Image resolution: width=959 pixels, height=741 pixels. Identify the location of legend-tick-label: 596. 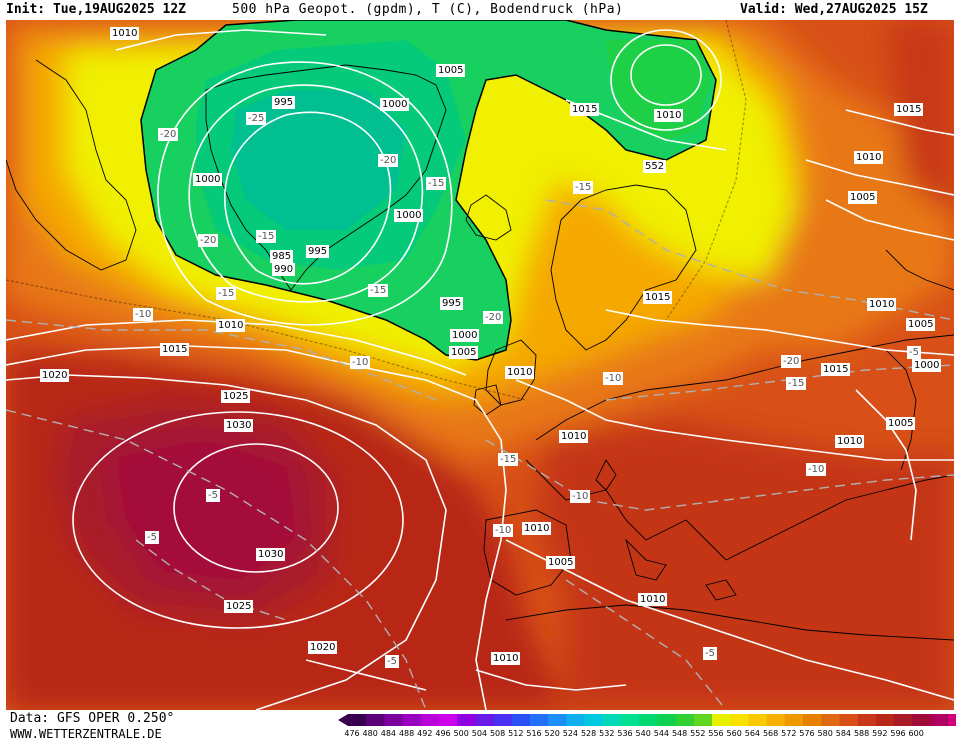
(898, 733).